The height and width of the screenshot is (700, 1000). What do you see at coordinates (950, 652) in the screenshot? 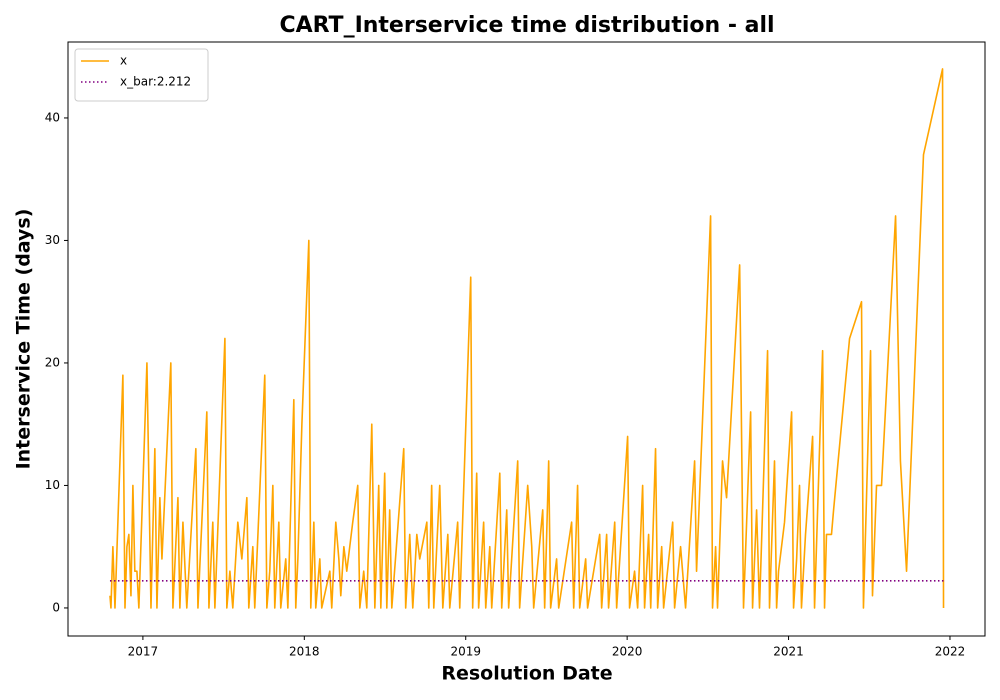
I see `x-tick-label: 2022` at bounding box center [950, 652].